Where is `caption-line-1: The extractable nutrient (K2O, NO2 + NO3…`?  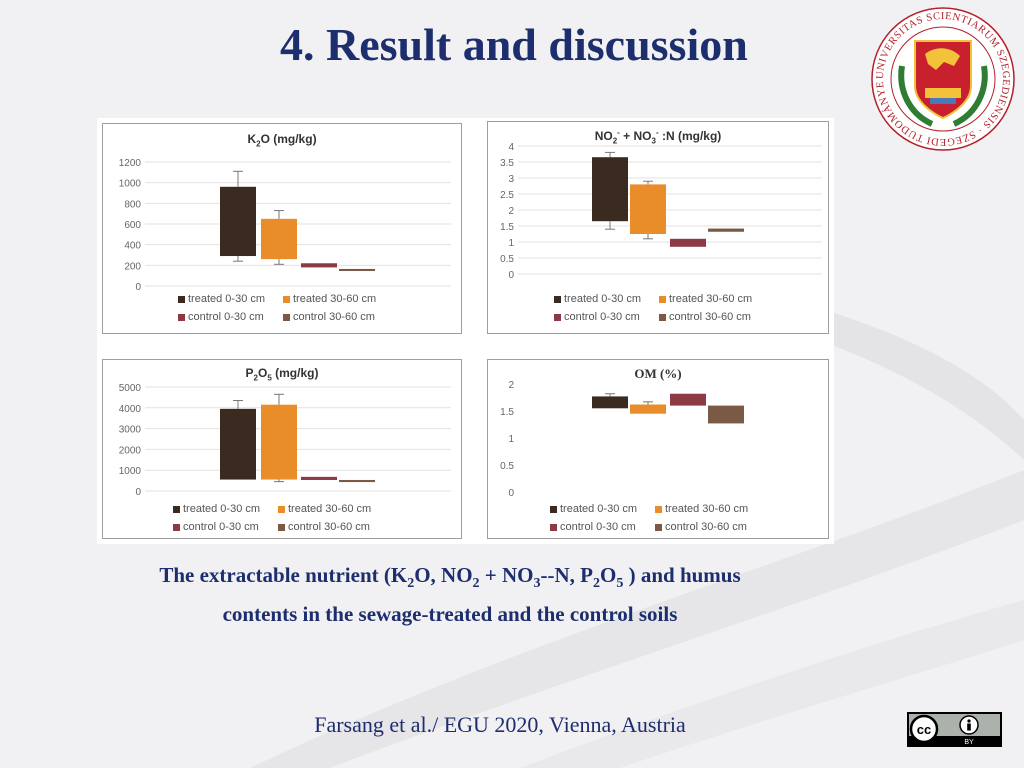
caption-line-1: The extractable nutrient (K2O, NO2 + NO3… is located at coordinates (450, 577).